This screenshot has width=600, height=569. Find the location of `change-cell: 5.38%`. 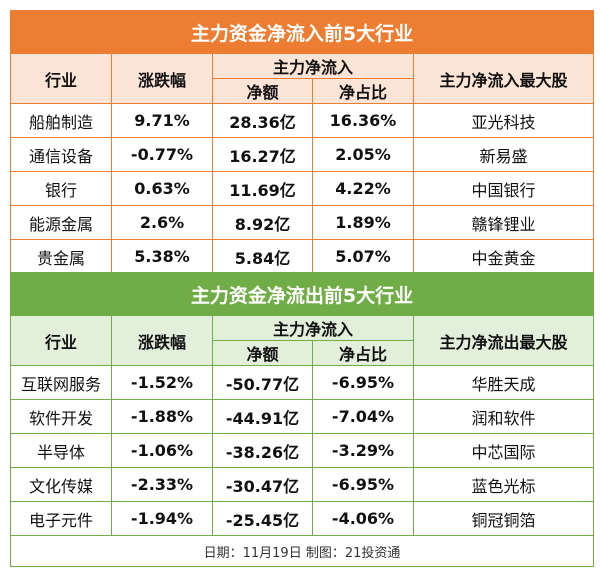

change-cell: 5.38% is located at coordinates (162, 256).